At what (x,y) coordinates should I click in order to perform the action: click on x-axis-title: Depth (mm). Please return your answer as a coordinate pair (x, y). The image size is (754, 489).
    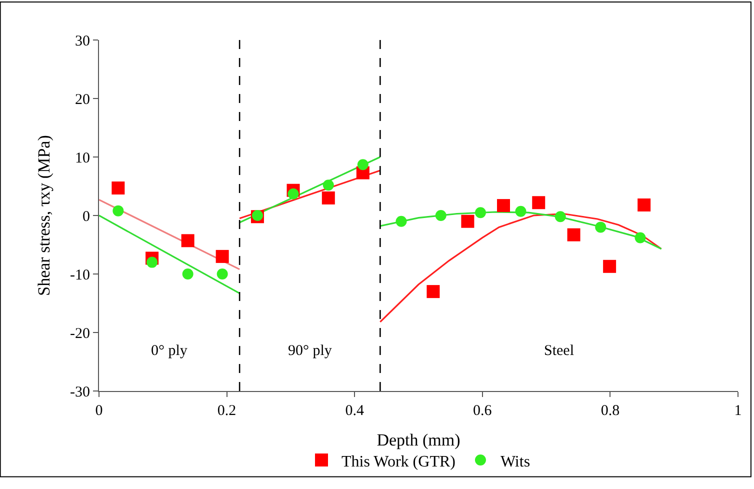
    Looking at the image, I should click on (418, 440).